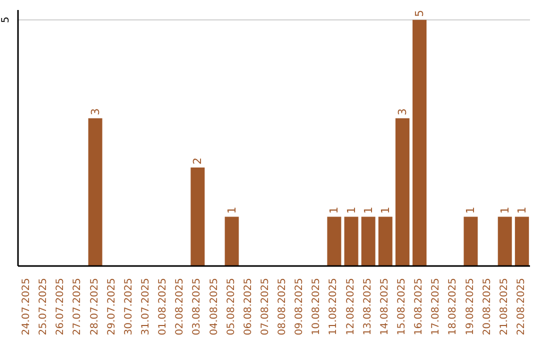  Describe the element at coordinates (368, 307) in the screenshot. I see `x-tick-label: 13.08.2025` at that location.